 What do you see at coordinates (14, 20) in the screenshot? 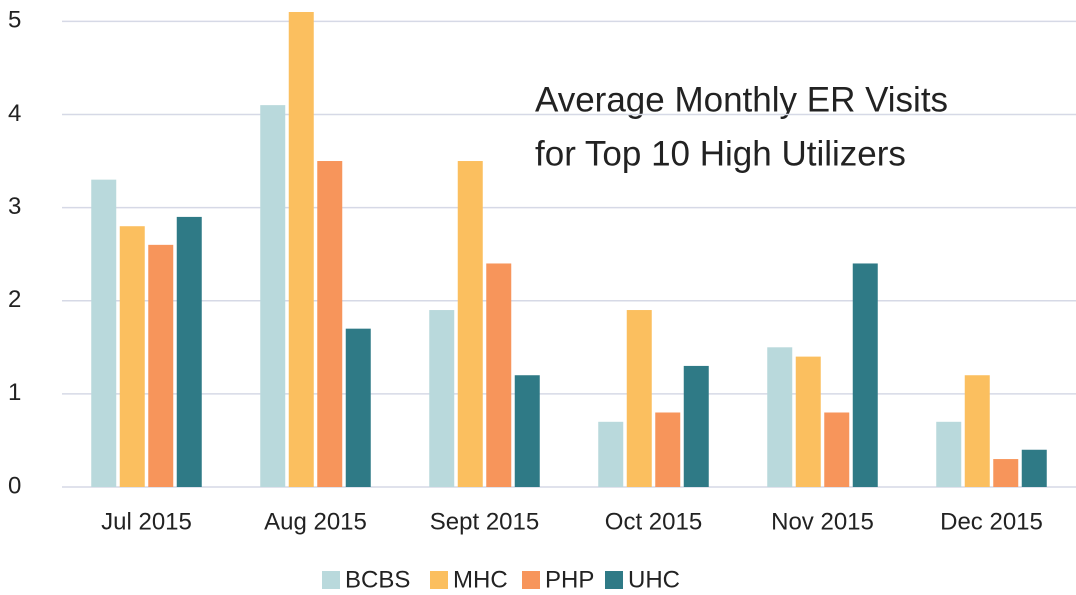
I see `y-tick-label: 5` at bounding box center [14, 20].